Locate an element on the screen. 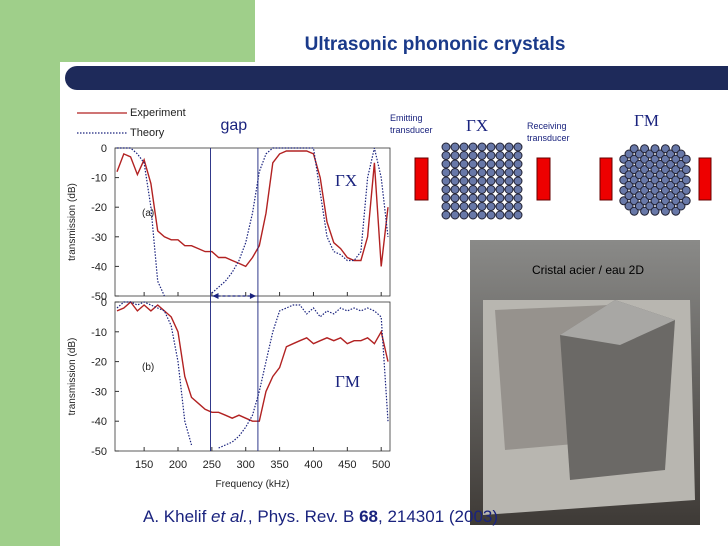 The width and height of the screenshot is (728, 546). gap-label: gap is located at coordinates (234, 125).